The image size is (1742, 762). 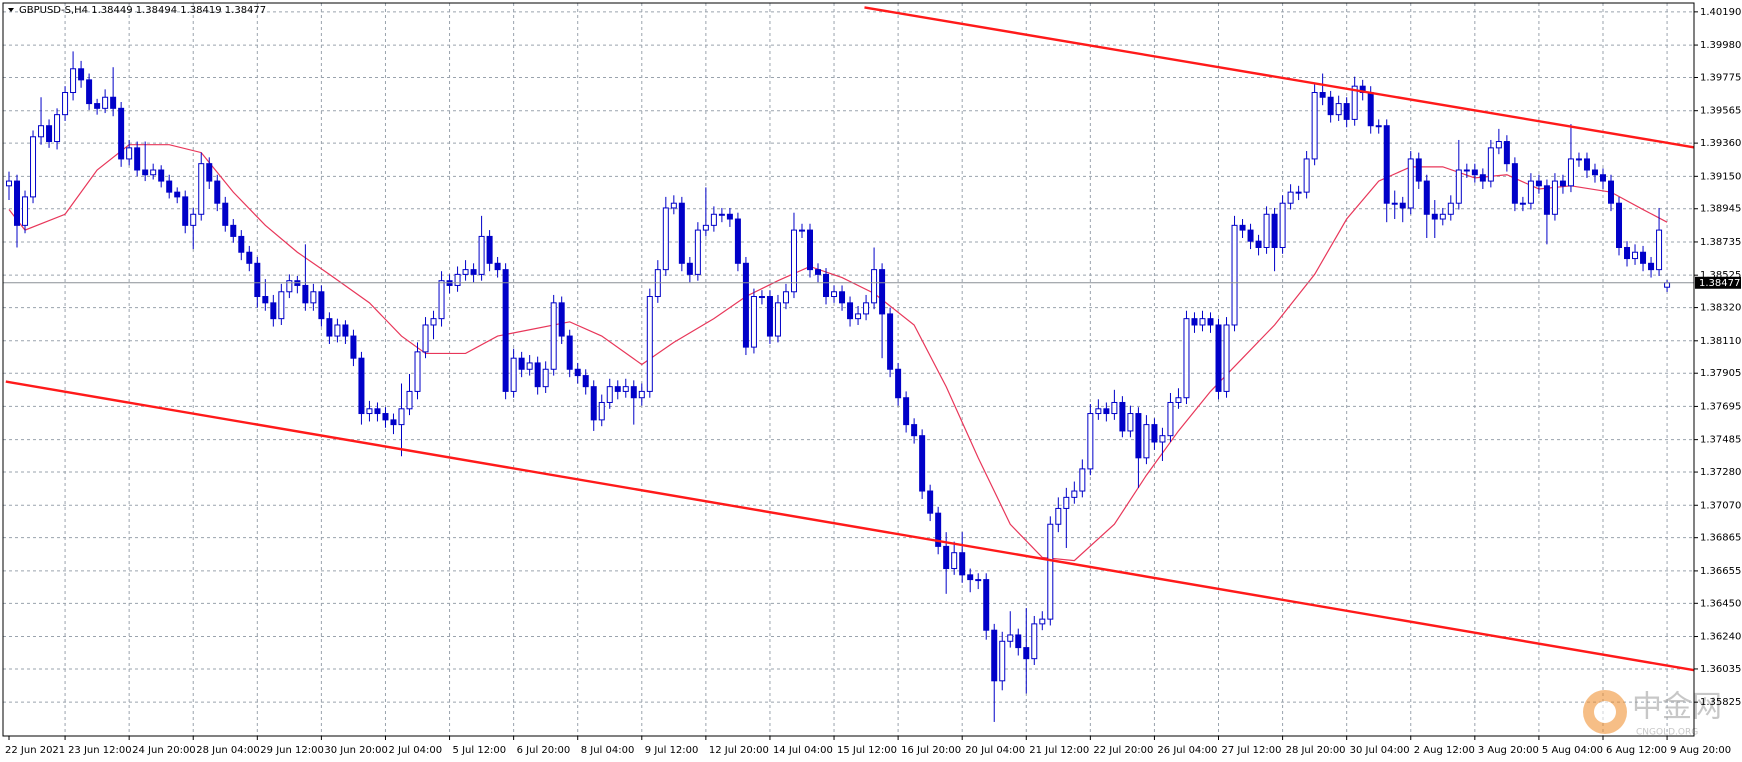 What do you see at coordinates (228, 750) in the screenshot?
I see `x-tick-label: 28 Jun 04:00` at bounding box center [228, 750].